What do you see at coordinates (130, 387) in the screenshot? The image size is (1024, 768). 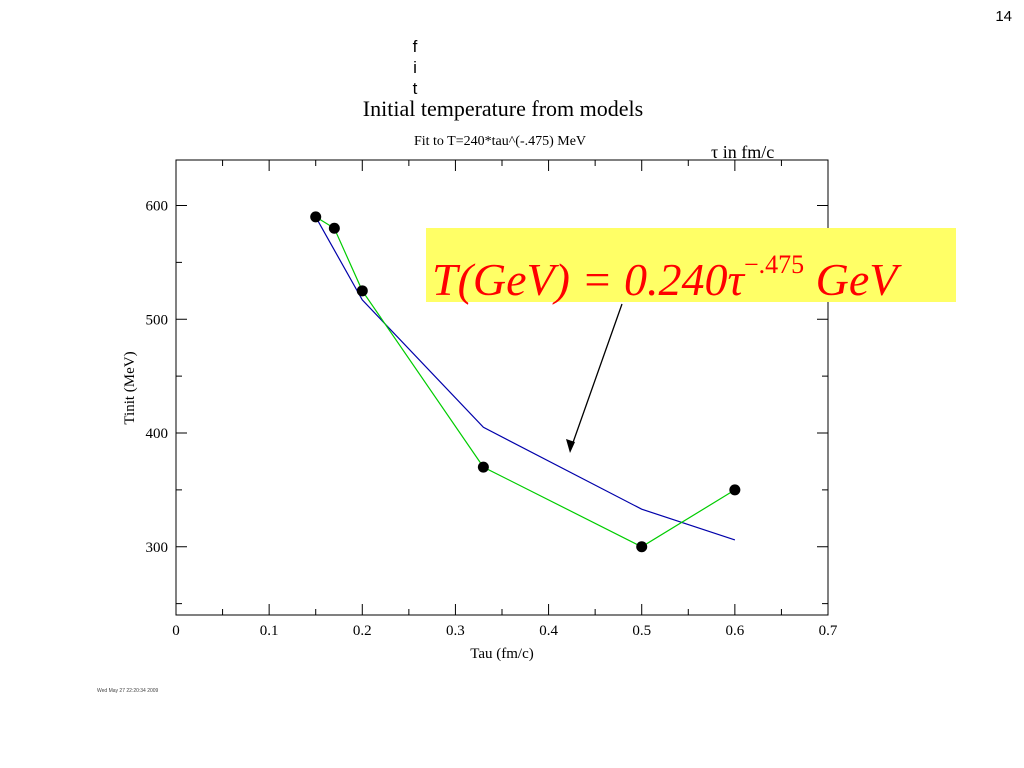 I see `y-axis-label: Tinit (MeV)` at bounding box center [130, 387].